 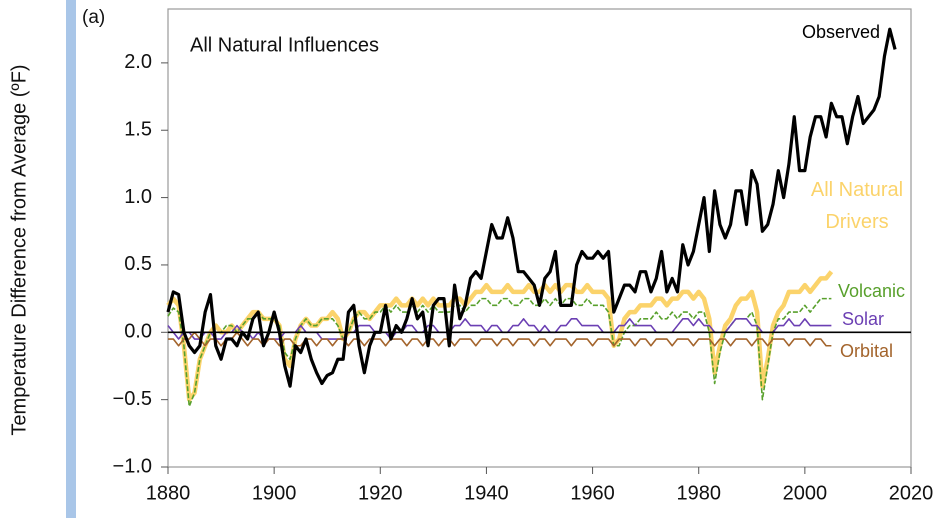 What do you see at coordinates (380, 493) in the screenshot?
I see `x-tick-label: 1920` at bounding box center [380, 493].